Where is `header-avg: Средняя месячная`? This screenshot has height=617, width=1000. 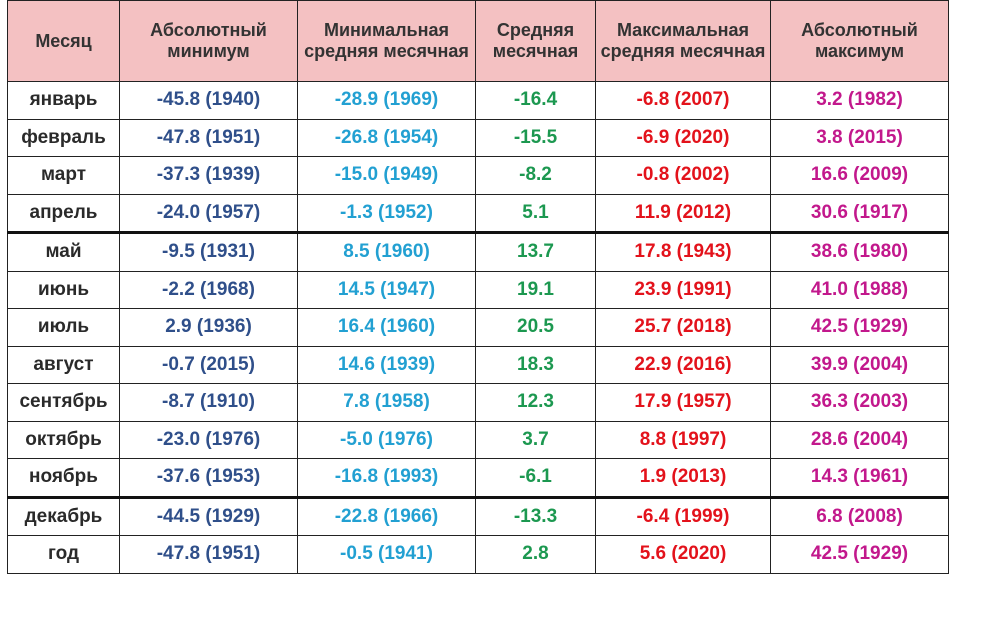 header-avg: Средняя месячная is located at coordinates (535, 41).